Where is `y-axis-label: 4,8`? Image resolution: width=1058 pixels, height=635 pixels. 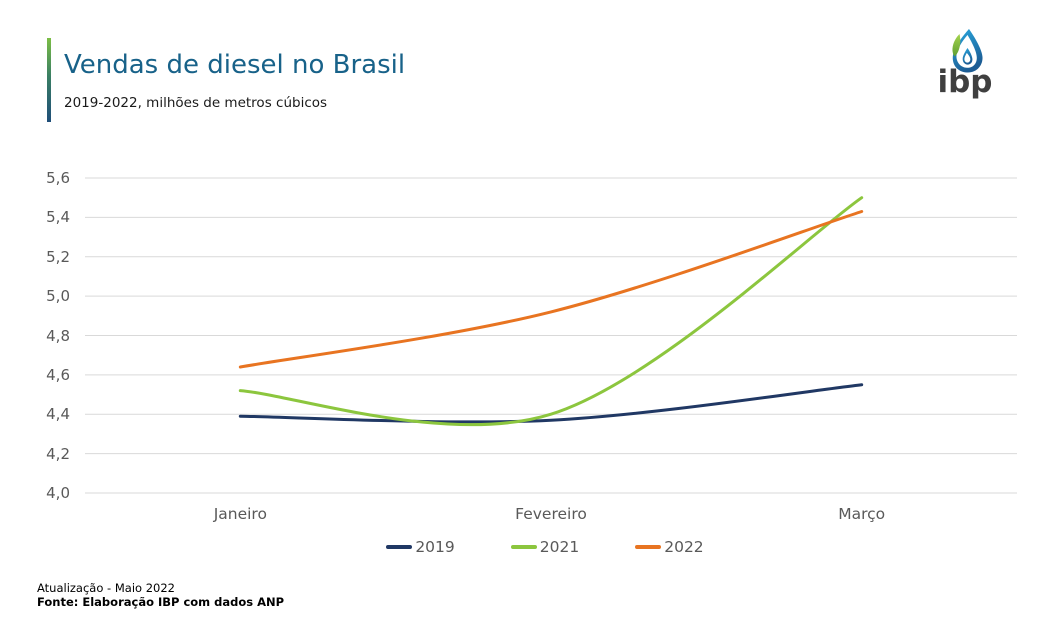 y-axis-label: 4,8 is located at coordinates (58, 335).